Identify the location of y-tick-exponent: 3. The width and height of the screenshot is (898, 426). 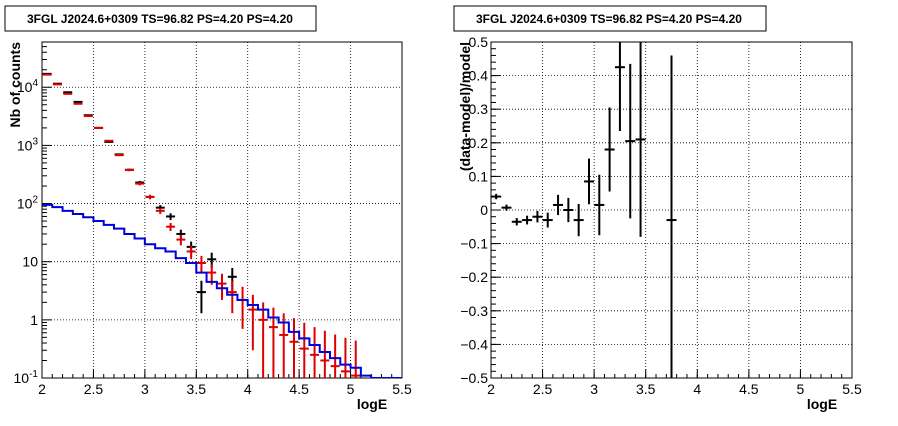
(35, 141).